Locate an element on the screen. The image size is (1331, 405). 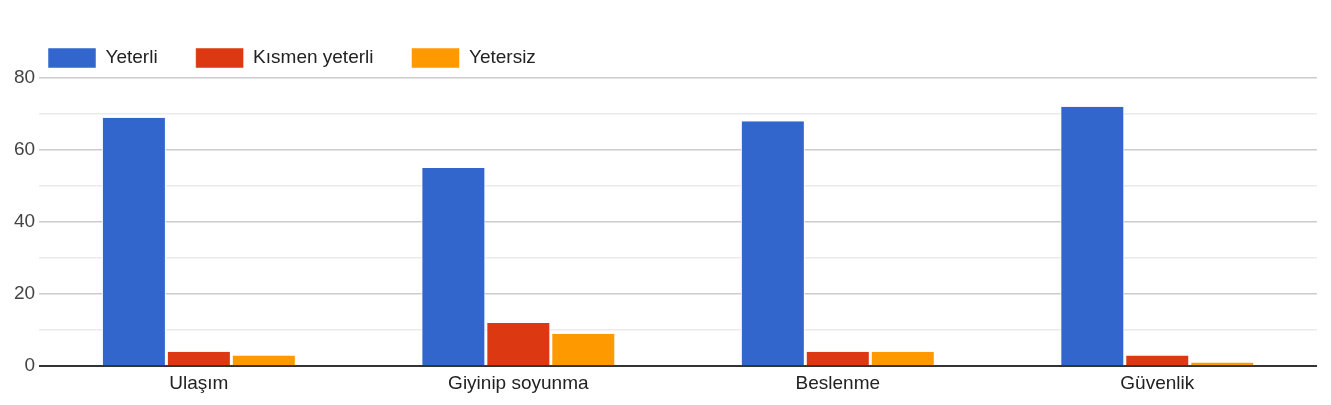
y-tick-label: 20 is located at coordinates (24, 293).